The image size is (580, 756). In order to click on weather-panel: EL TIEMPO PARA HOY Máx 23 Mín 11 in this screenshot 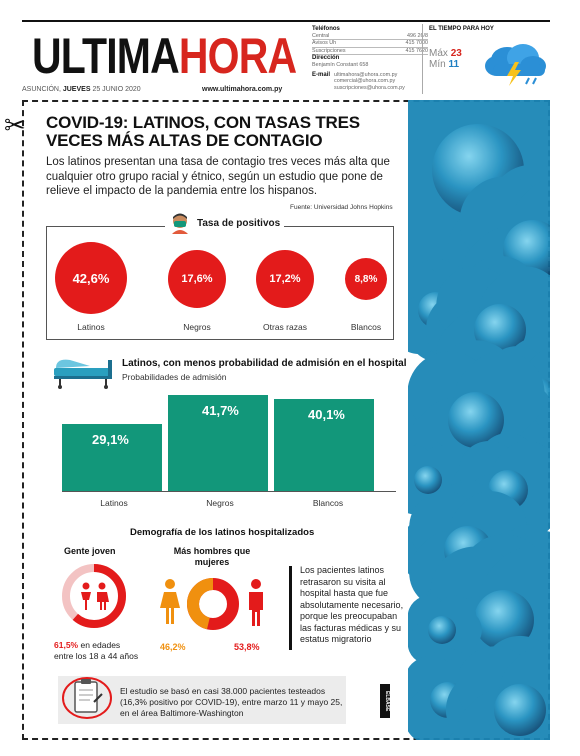, I will do `click(485, 59)`.